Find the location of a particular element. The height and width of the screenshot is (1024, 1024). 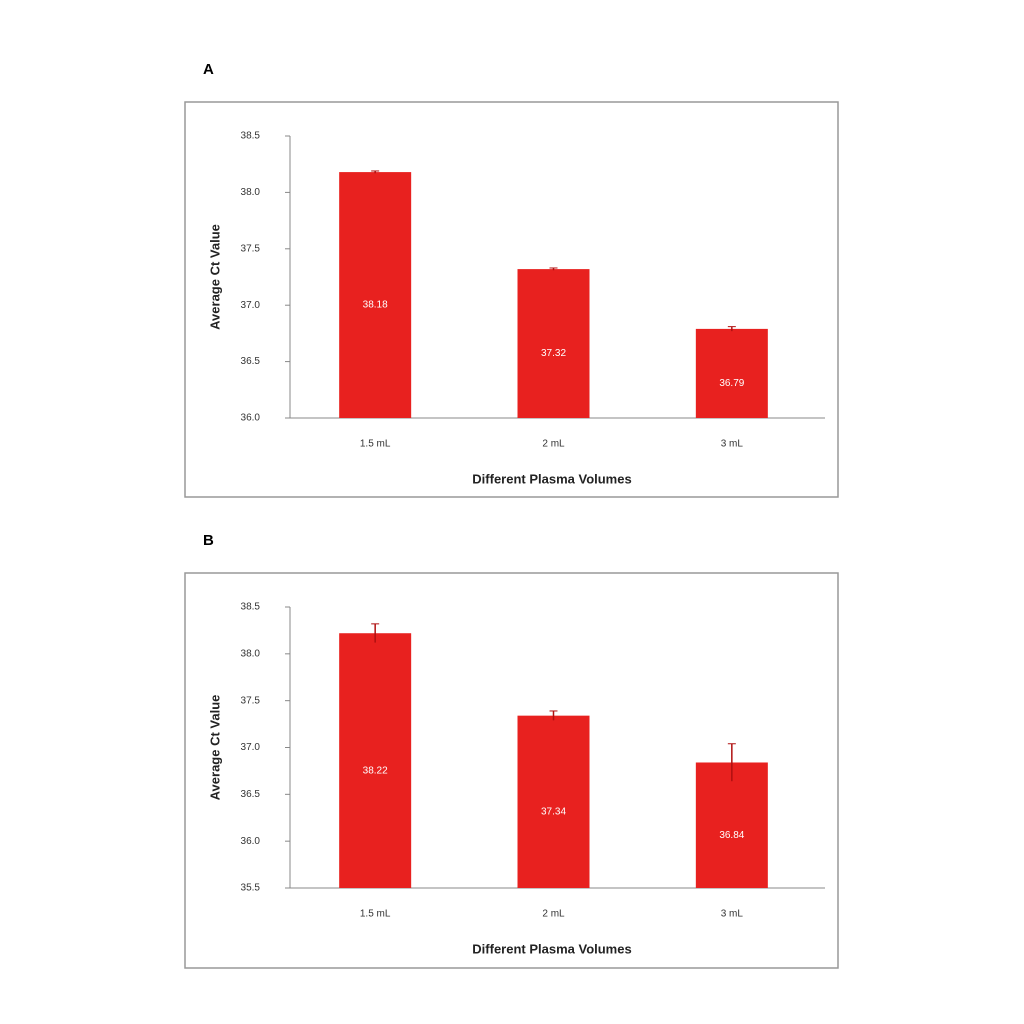

panel-label: A is located at coordinates (208, 69).